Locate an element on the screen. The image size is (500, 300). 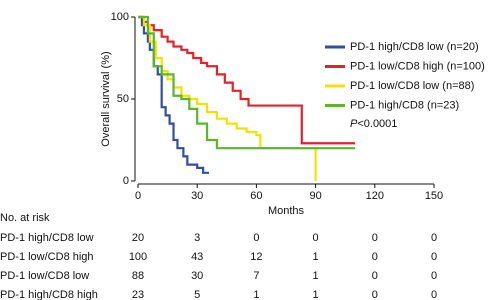
p-value: P<0.0001 is located at coordinates (373, 124).